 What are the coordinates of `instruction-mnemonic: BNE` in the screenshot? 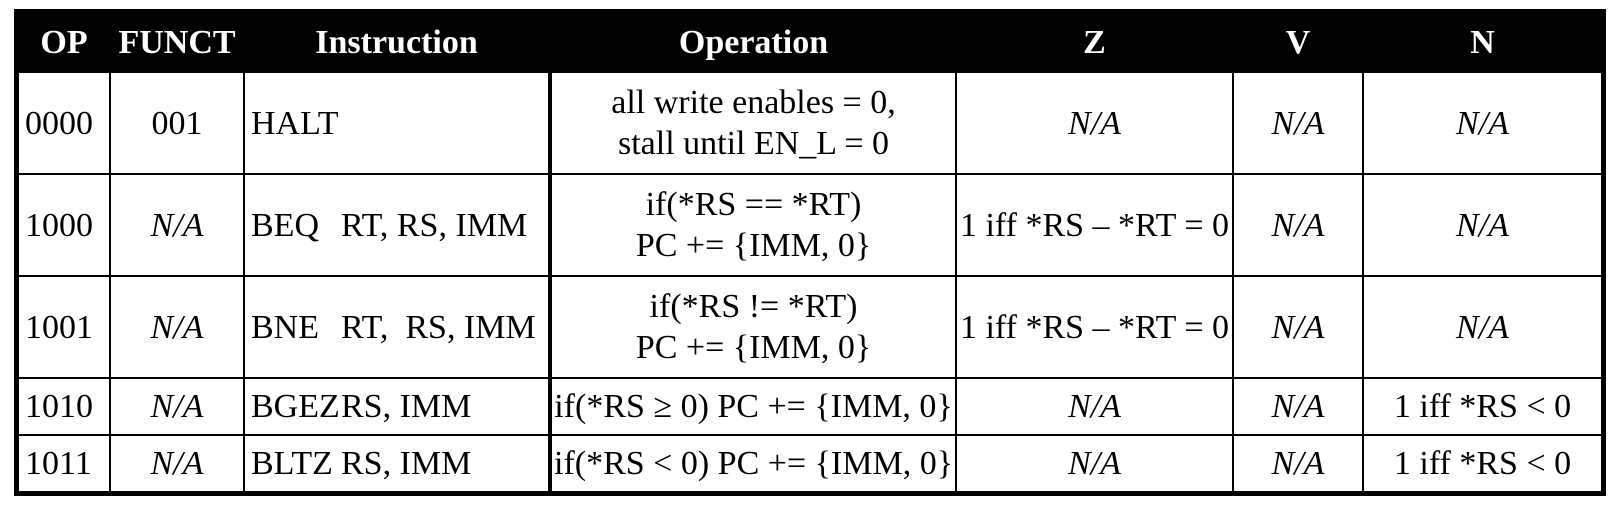 It's located at (285, 327).